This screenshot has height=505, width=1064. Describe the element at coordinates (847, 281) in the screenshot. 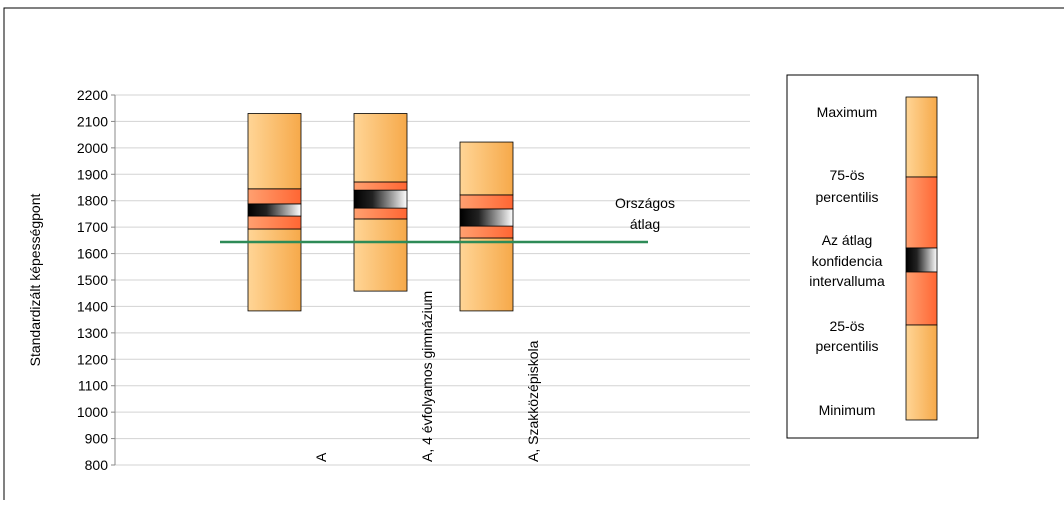

I see `legend-label: intervalluma` at that location.